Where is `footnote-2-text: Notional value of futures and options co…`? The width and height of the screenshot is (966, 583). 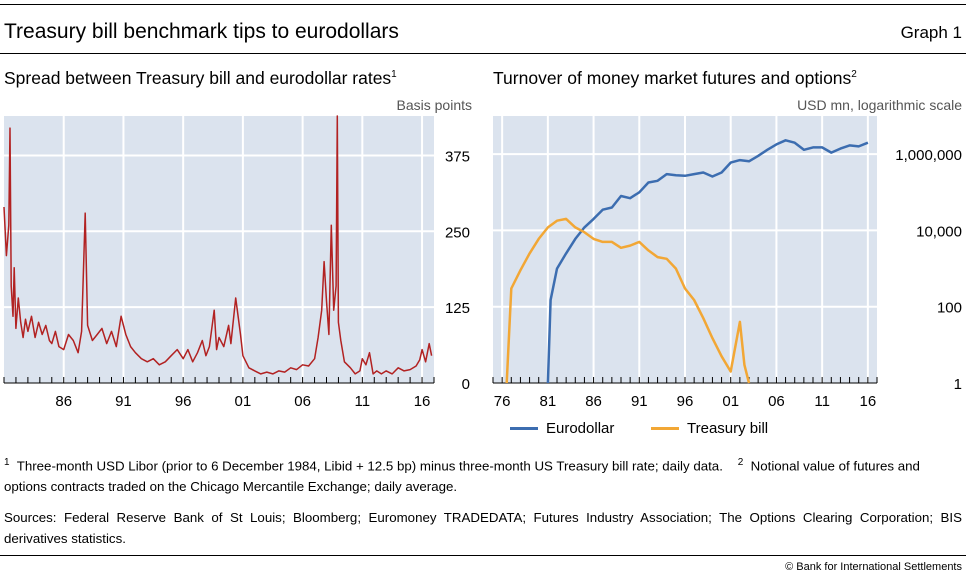 footnote-2-text: Notional value of futures and options co… is located at coordinates (462, 476).